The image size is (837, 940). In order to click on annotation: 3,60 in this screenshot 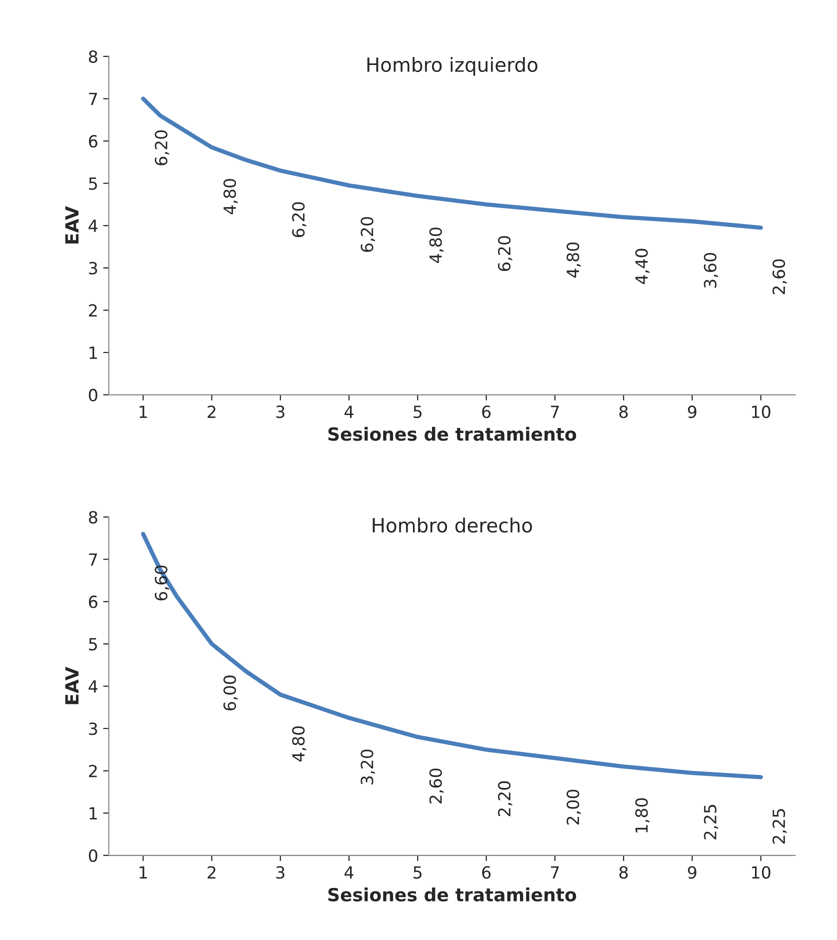, I will do `click(711, 270)`.